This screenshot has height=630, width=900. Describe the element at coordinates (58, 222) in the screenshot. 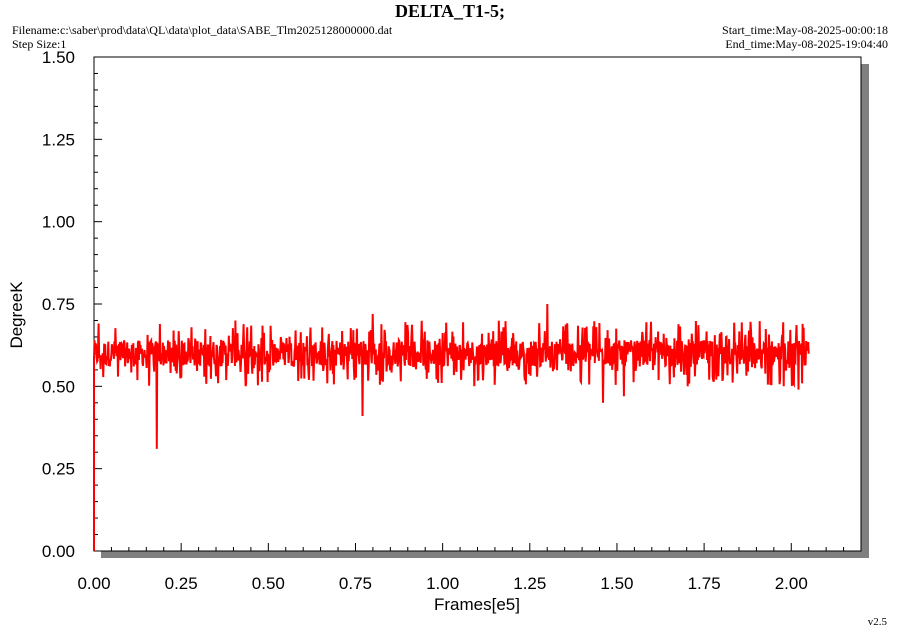

I see `y-tick-label: 1.00` at that location.